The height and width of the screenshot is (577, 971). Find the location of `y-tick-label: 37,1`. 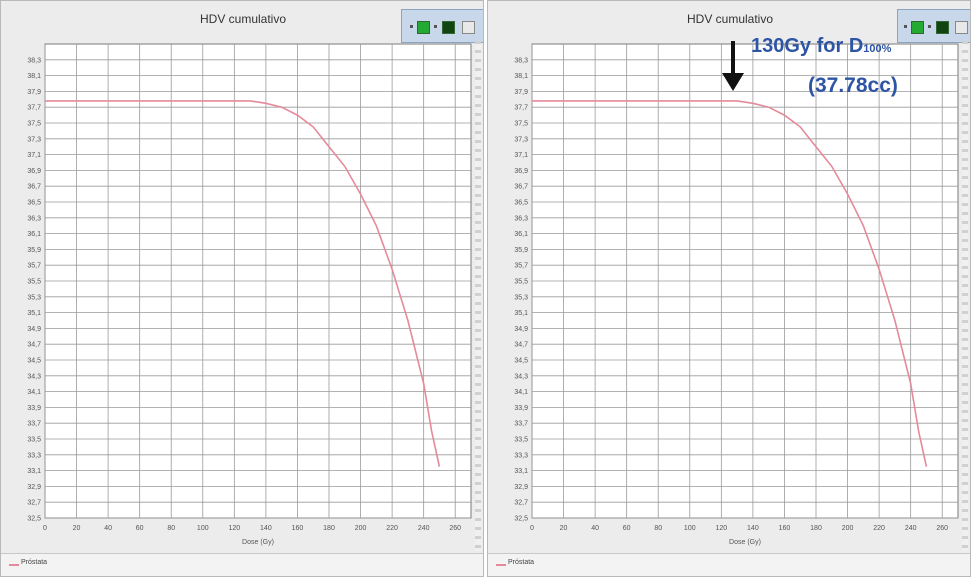

y-tick-label: 37,1 is located at coordinates (34, 155).